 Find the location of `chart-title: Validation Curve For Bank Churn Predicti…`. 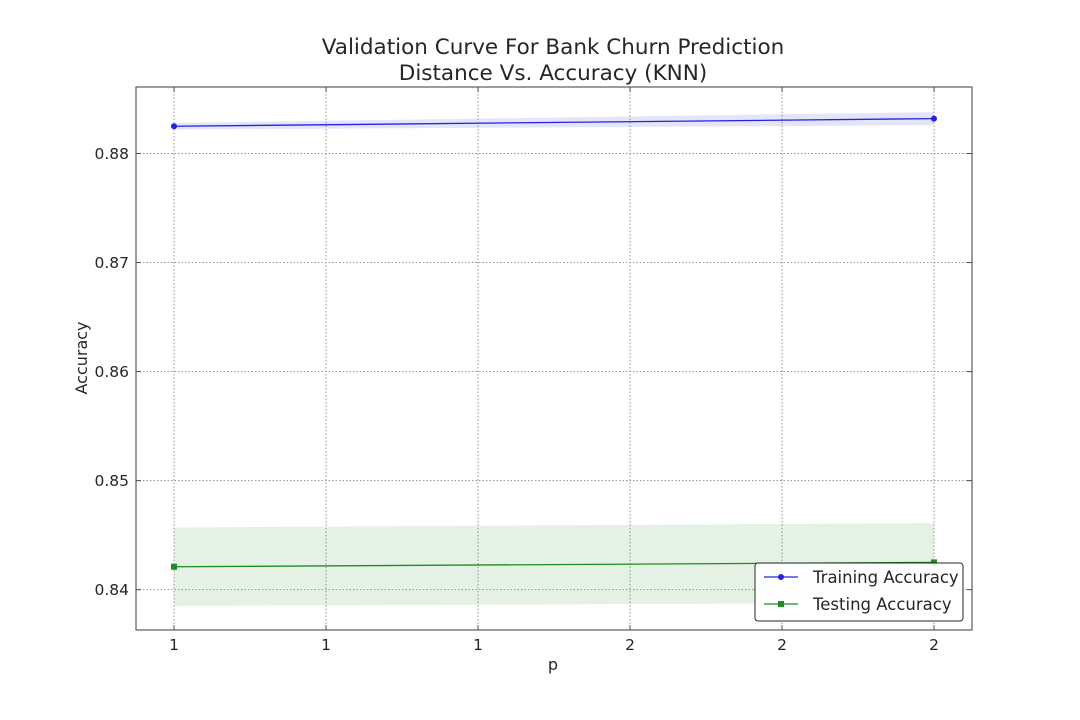

chart-title: Validation Curve For Bank Churn Predicti… is located at coordinates (553, 47).